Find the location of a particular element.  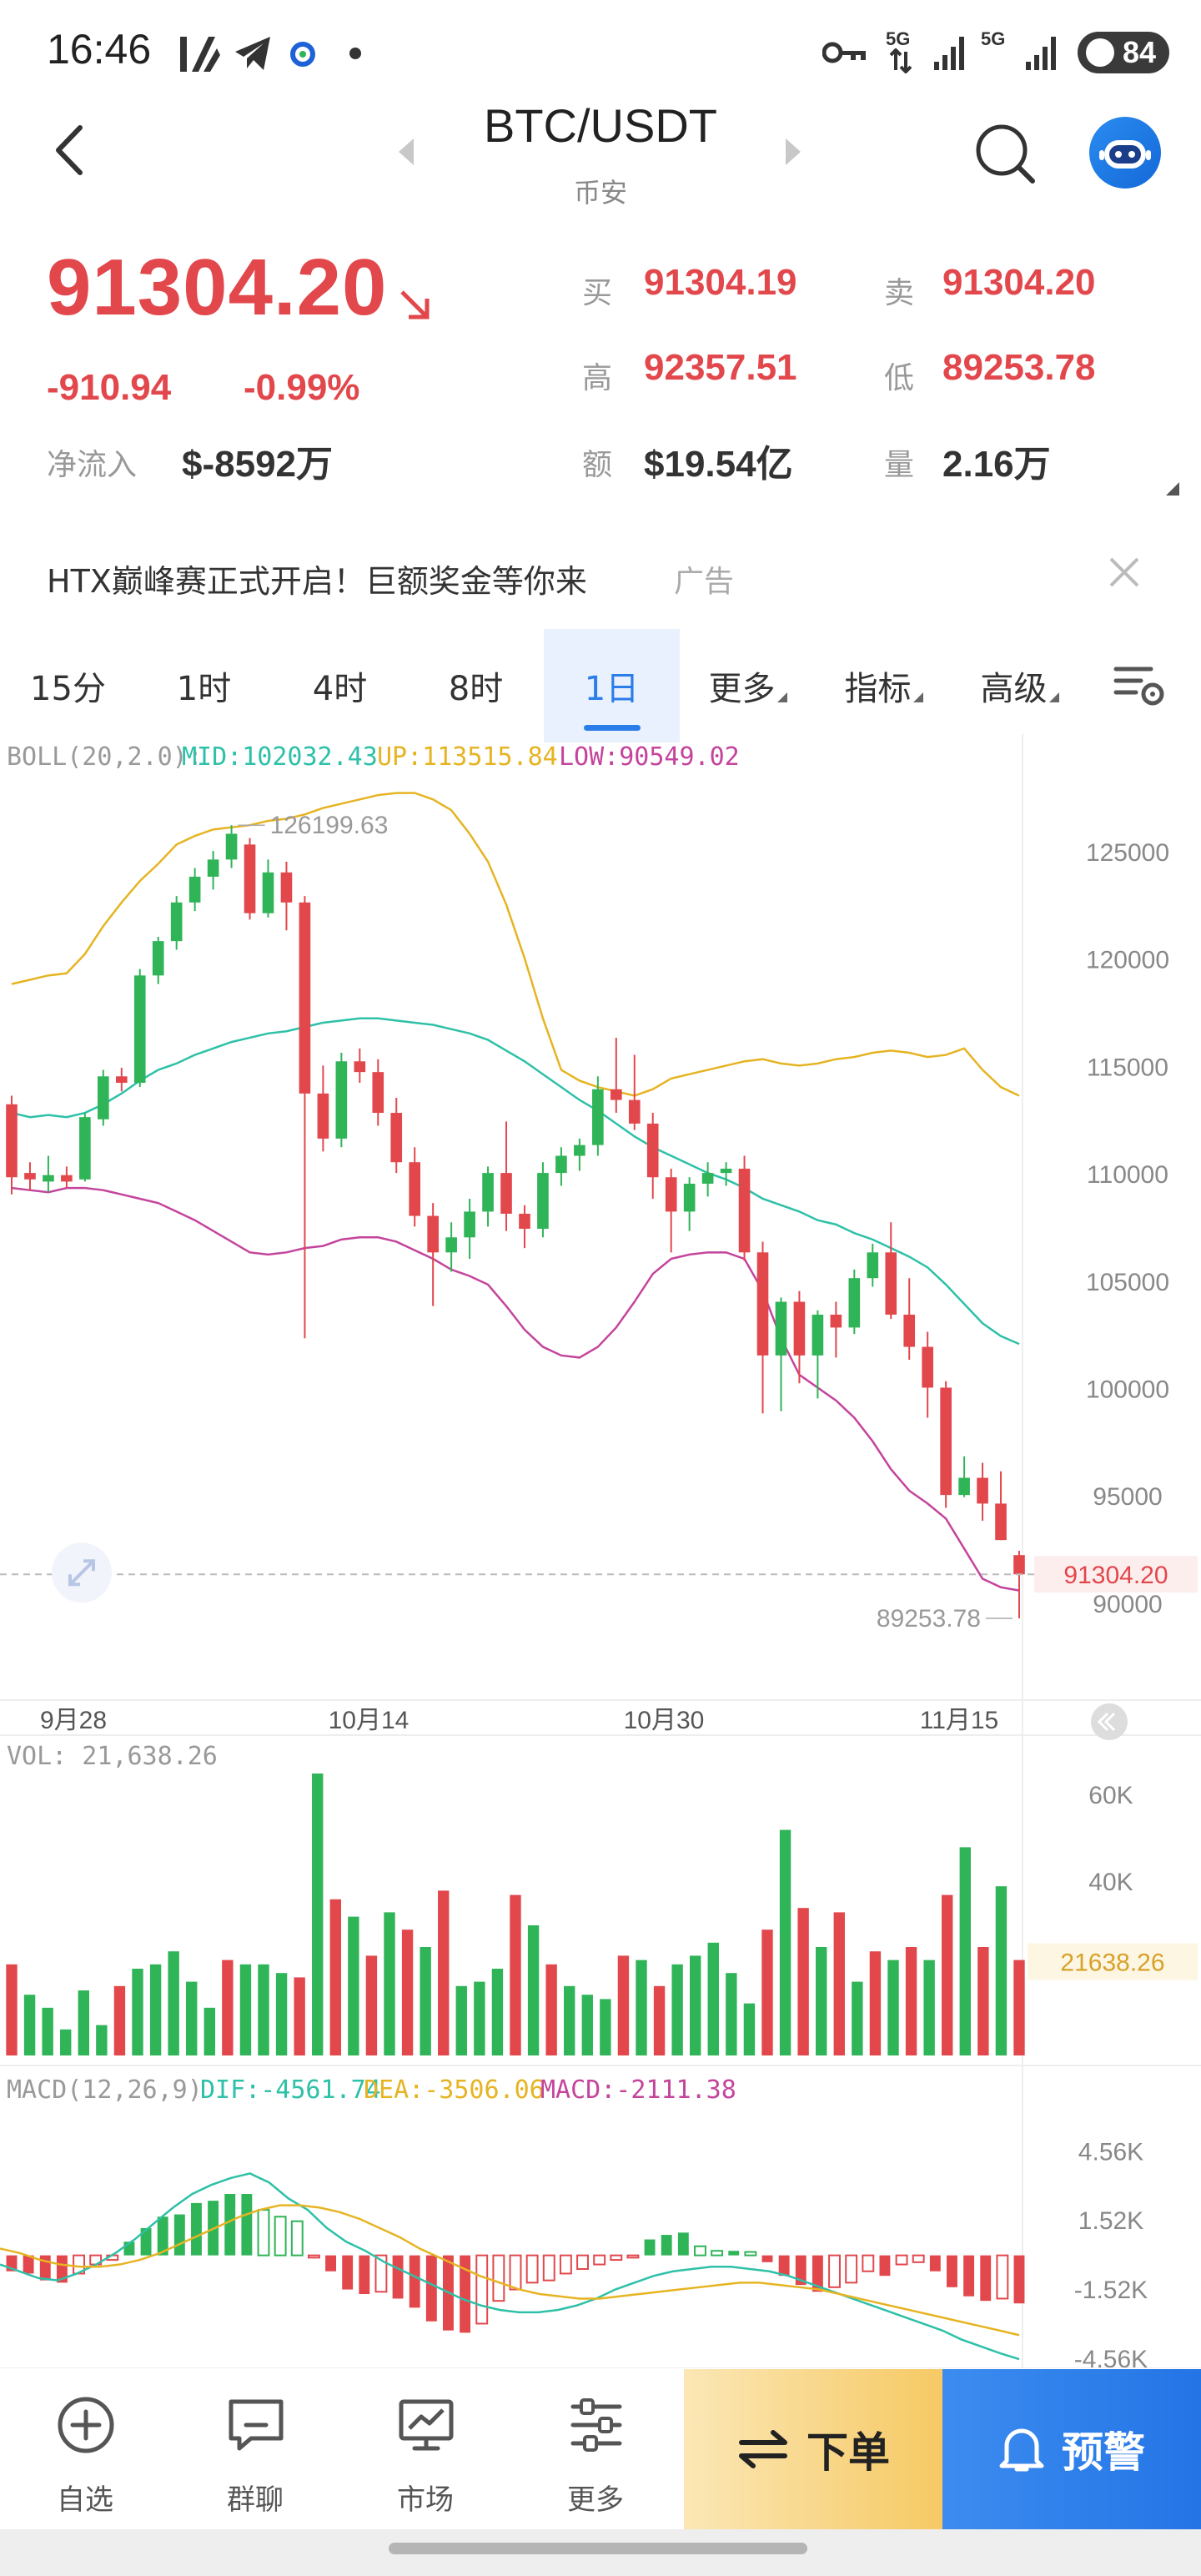

last-price: 91304.20 is located at coordinates (218, 287).